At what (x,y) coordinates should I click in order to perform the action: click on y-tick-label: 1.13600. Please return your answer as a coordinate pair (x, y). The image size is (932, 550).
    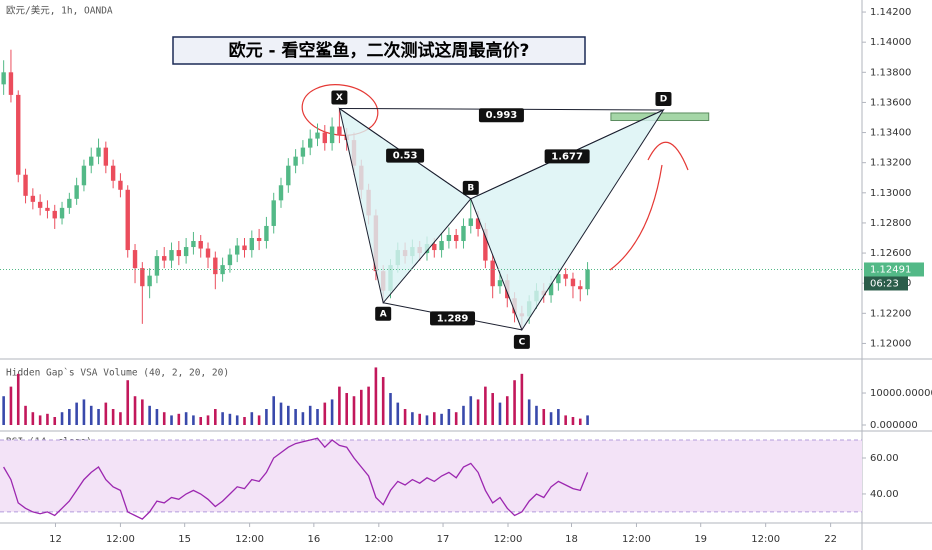
    Looking at the image, I should click on (890, 102).